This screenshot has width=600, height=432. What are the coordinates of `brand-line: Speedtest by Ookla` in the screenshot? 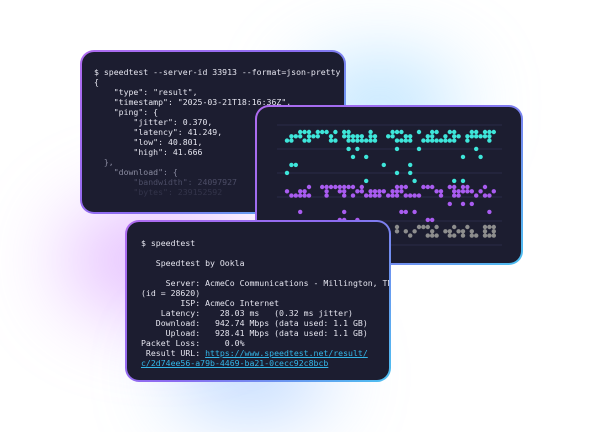 It's located at (193, 263).